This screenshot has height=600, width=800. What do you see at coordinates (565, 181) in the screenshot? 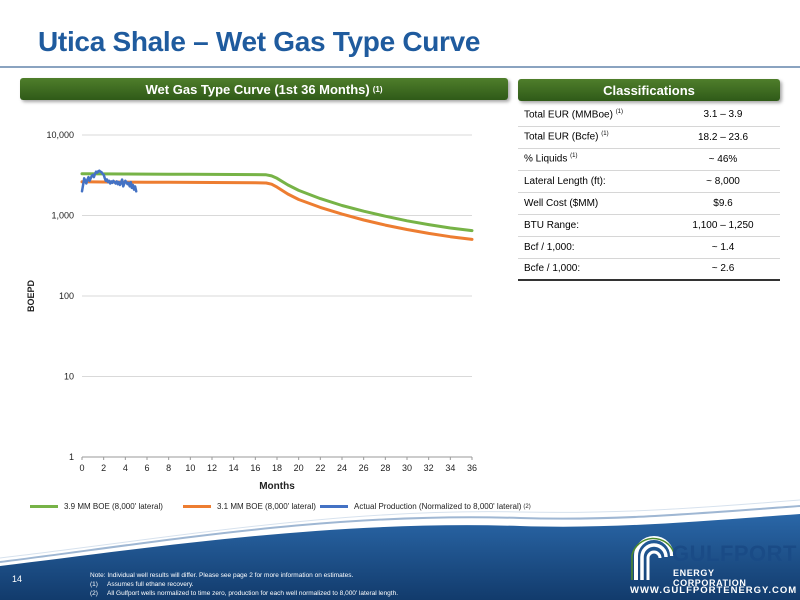
I see `classification-label-text: Lateral Length (ft):` at bounding box center [565, 181].